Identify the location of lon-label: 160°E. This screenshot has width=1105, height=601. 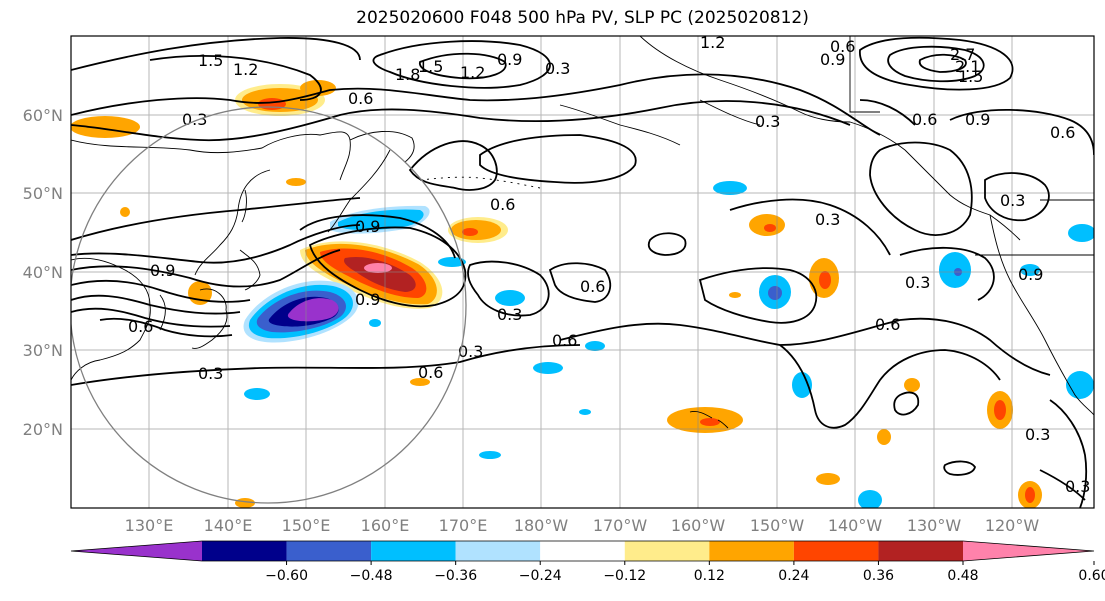
(385, 525).